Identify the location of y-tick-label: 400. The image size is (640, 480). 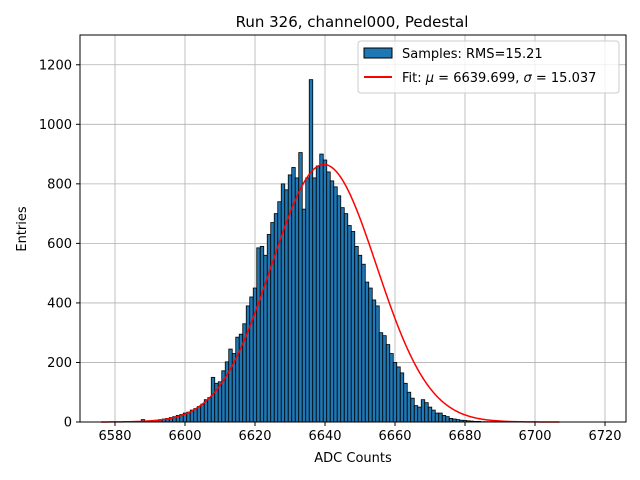
(59, 303).